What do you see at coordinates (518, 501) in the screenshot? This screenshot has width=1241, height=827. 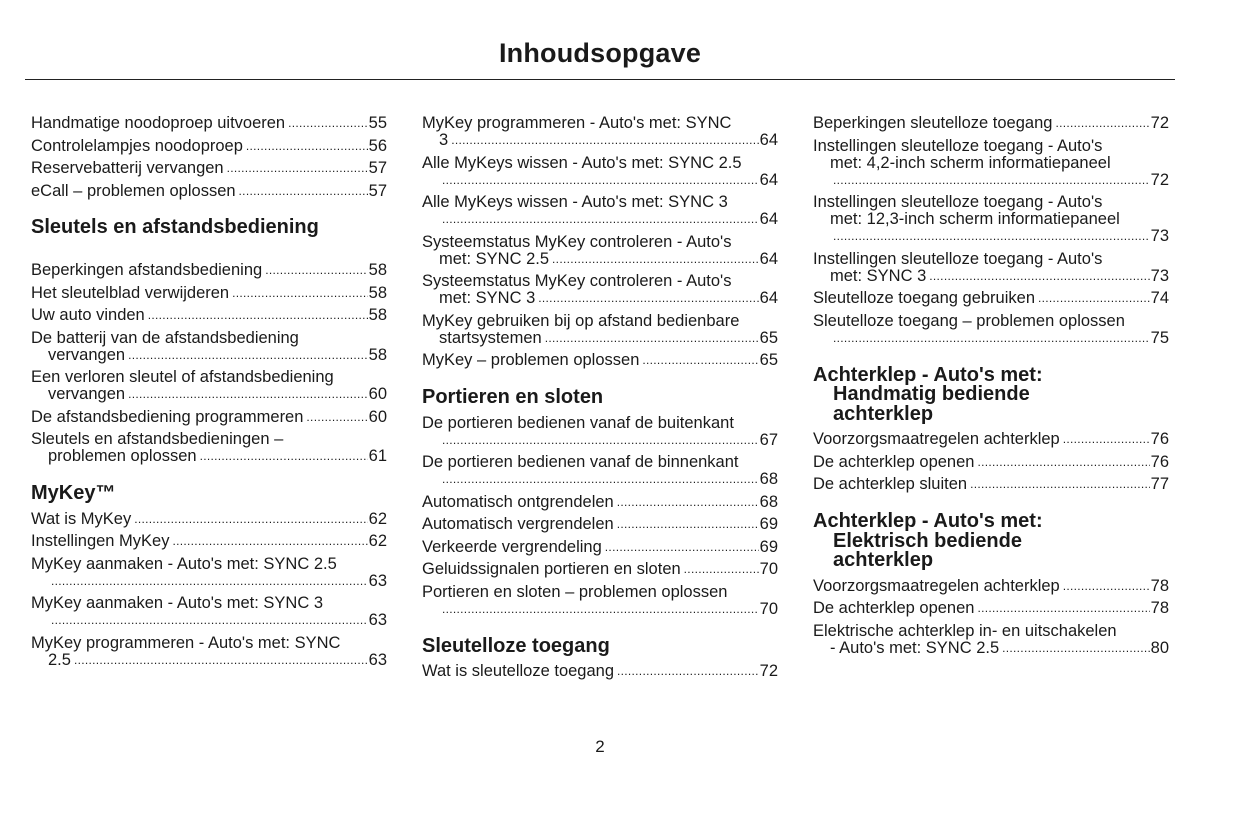 I see `toc-entry-text: Automatisch ontgrendelen` at bounding box center [518, 501].